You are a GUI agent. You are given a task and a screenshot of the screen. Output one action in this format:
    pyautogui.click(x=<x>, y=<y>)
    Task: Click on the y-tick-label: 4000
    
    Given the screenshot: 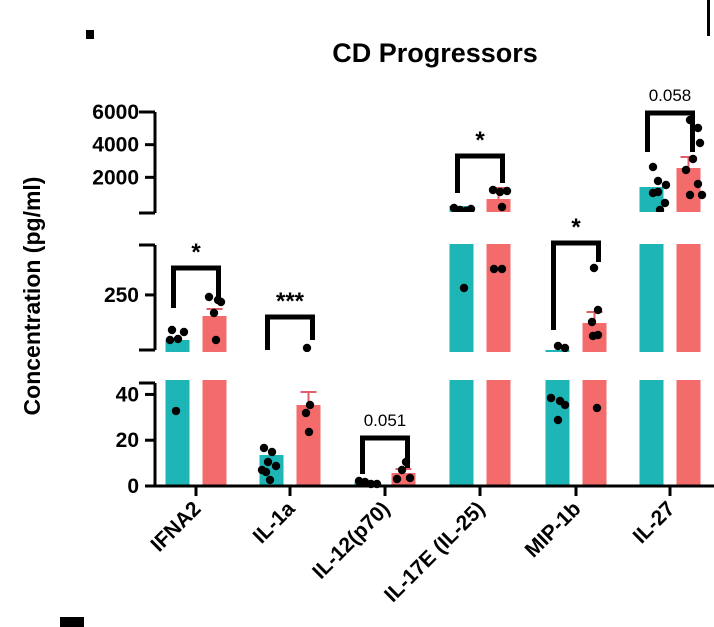 What is the action you would take?
    pyautogui.click(x=115, y=145)
    